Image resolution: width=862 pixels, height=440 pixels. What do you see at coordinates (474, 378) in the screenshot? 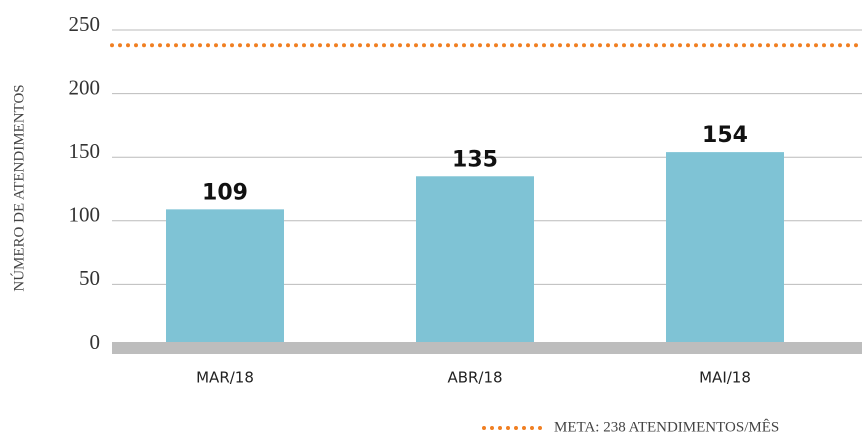
I see `x-tick-label: ABR/18` at bounding box center [474, 378].